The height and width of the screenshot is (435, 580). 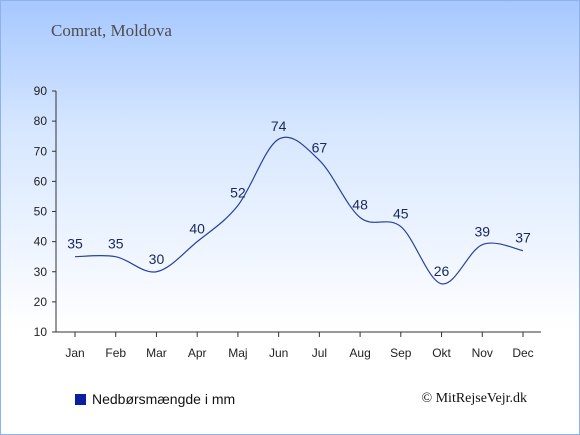 What do you see at coordinates (320, 147) in the screenshot?
I see `data-label: 67` at bounding box center [320, 147].